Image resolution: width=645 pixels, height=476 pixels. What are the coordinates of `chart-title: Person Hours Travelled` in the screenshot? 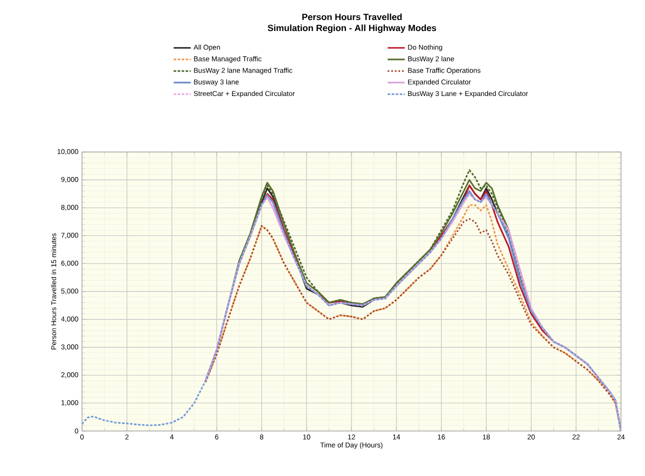 It's located at (352, 17).